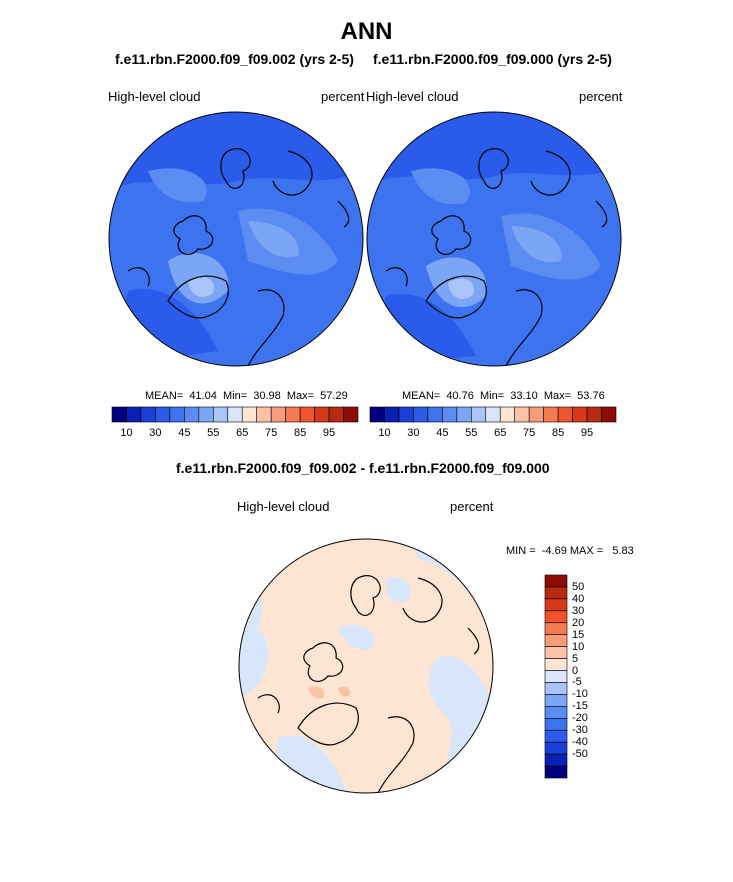 The height and width of the screenshot is (882, 733). I want to click on diff-colorbar, so click(556, 676).